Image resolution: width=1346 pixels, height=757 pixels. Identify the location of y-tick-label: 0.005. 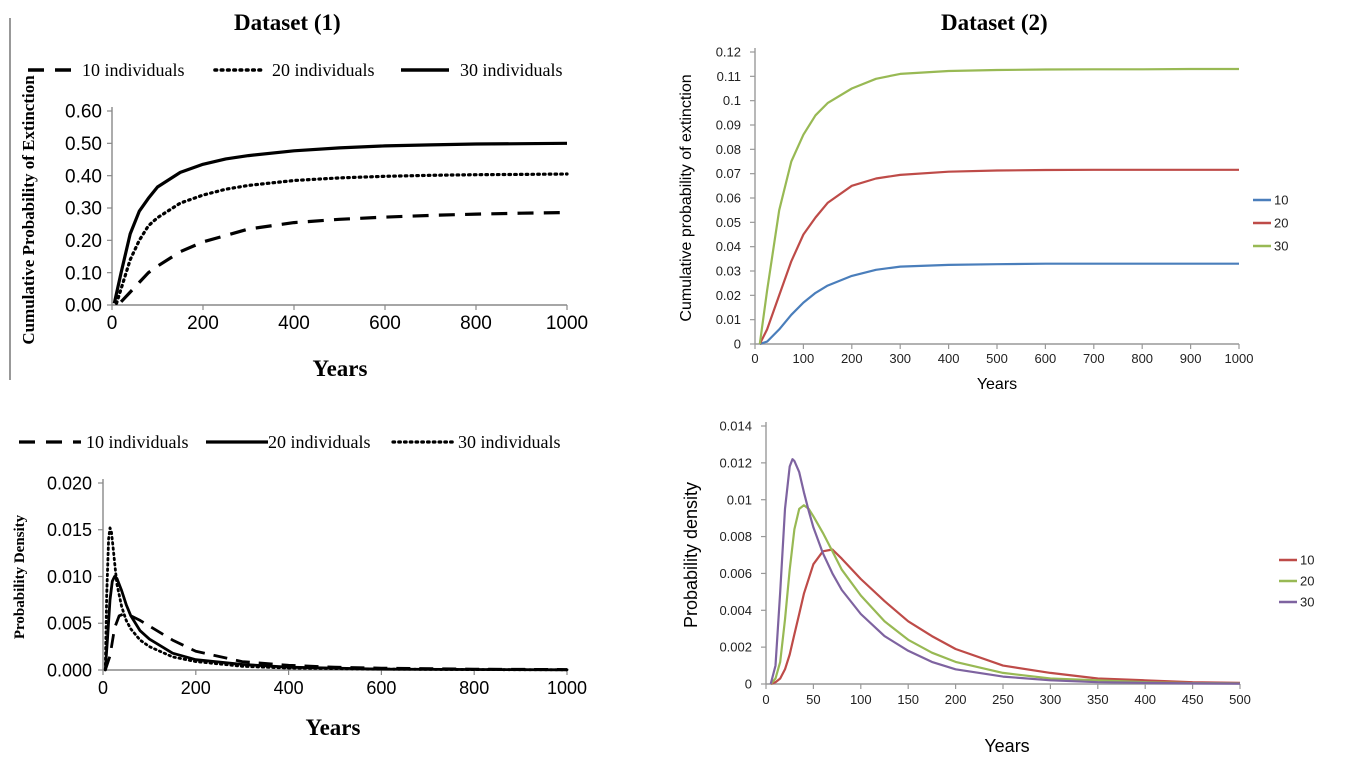
(69, 624).